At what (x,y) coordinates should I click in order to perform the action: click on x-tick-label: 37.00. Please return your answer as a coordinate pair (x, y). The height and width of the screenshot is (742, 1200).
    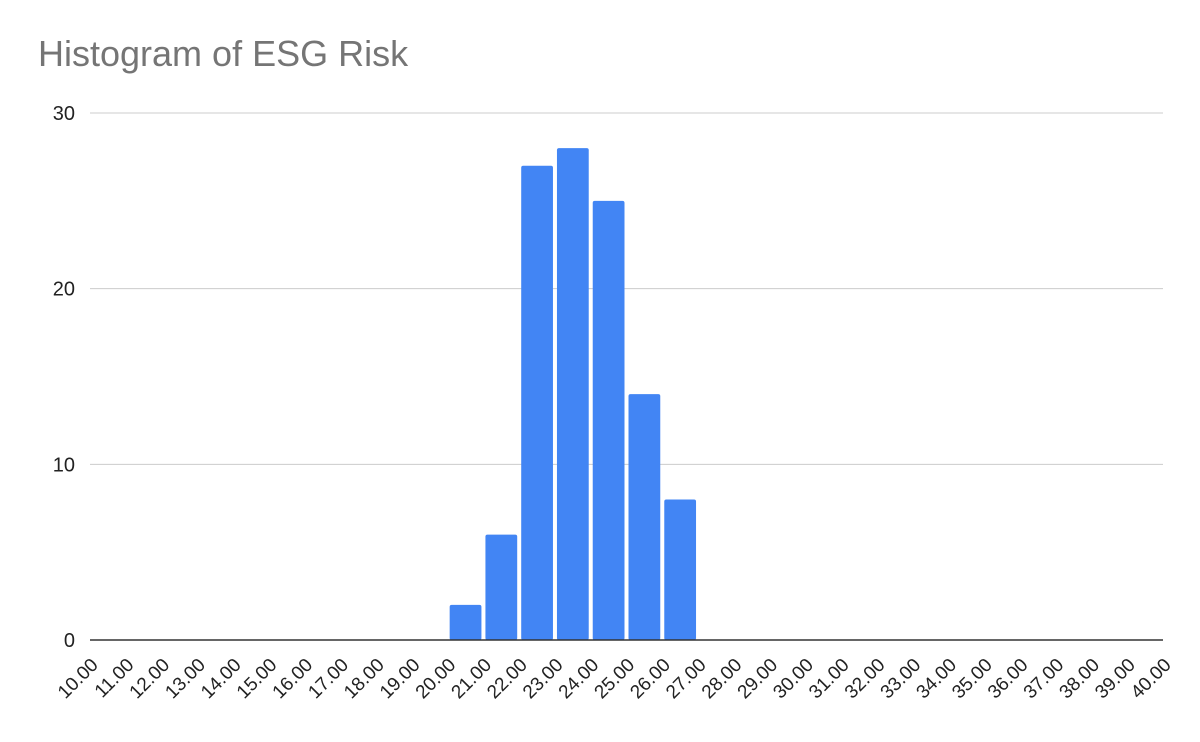
    Looking at the image, I should click on (1044, 679).